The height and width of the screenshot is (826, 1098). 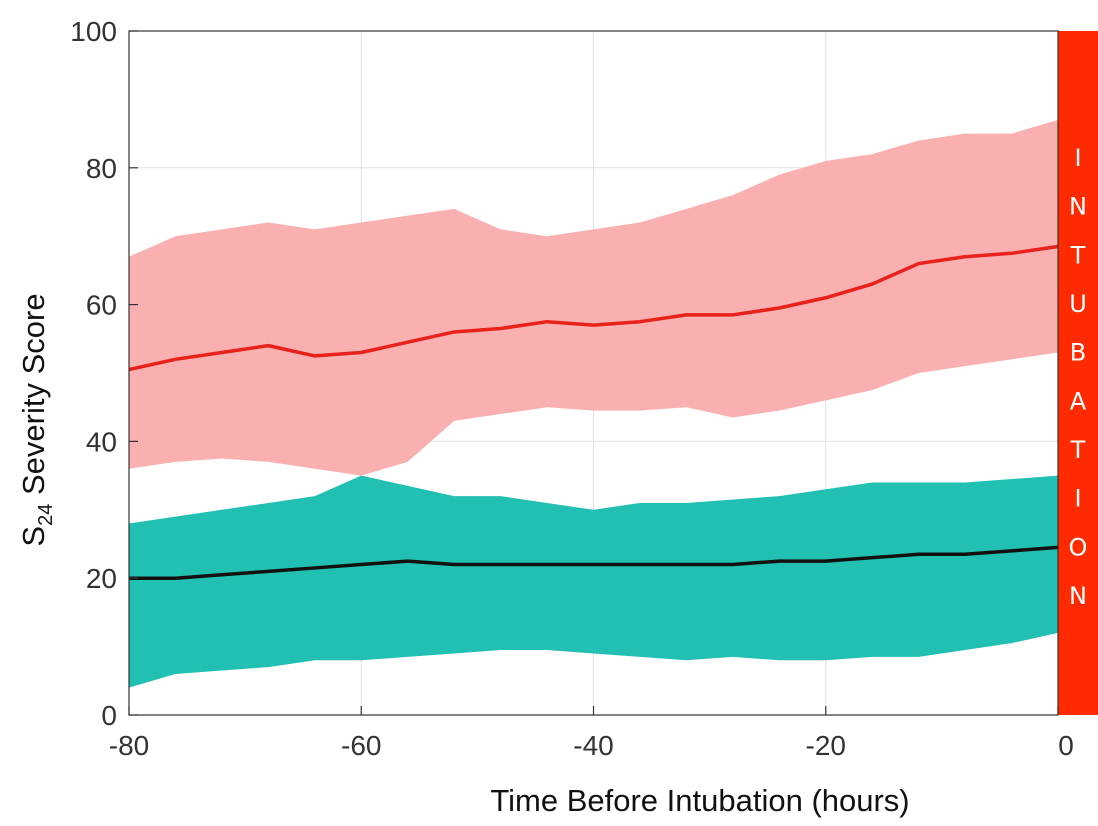 I want to click on intubation-letter: O, so click(x=1078, y=547).